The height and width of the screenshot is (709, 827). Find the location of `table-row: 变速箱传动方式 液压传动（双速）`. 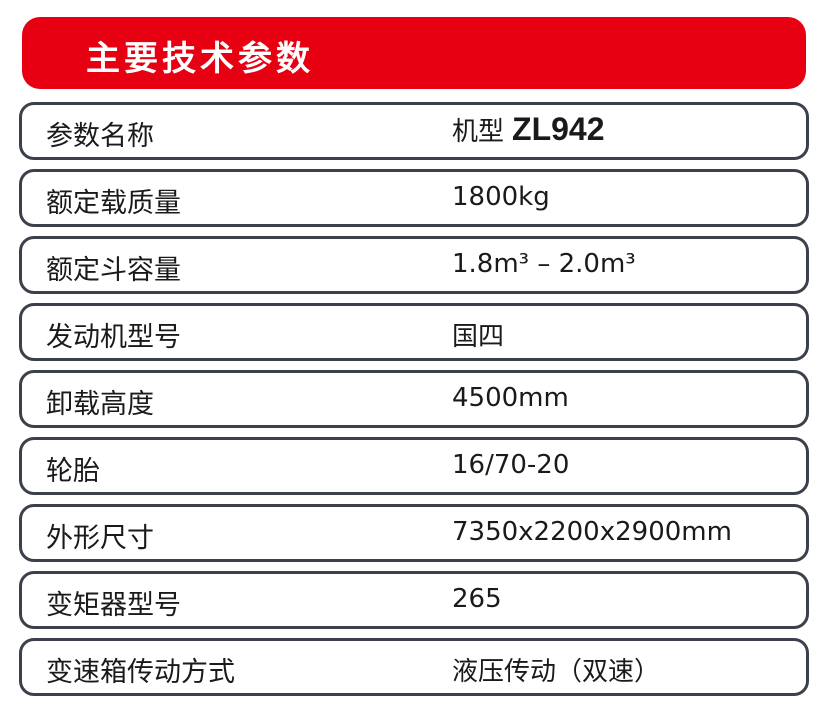

table-row: 变速箱传动方式 液压传动（双速） is located at coordinates (414, 667).